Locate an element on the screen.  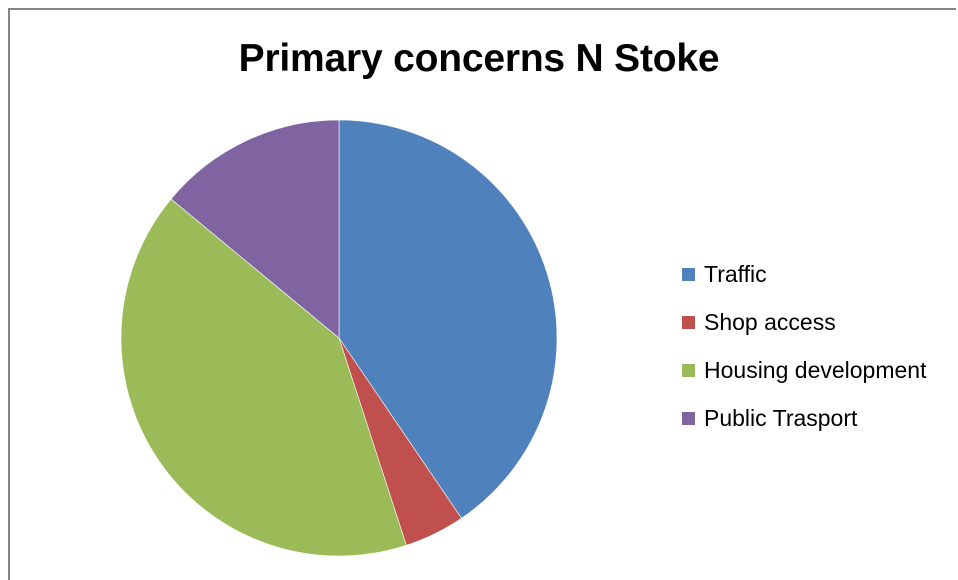
legend-label-traffic: Traffic is located at coordinates (735, 273).